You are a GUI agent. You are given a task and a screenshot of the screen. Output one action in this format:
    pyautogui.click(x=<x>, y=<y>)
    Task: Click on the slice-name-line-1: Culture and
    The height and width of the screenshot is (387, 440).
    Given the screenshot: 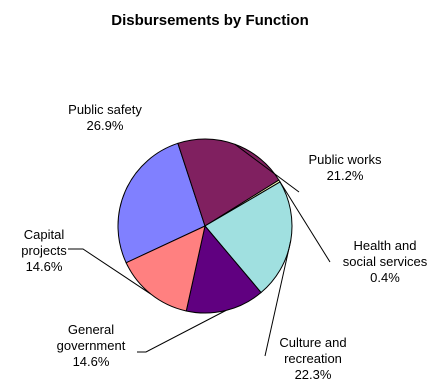 What is the action you would take?
    pyautogui.click(x=313, y=342)
    